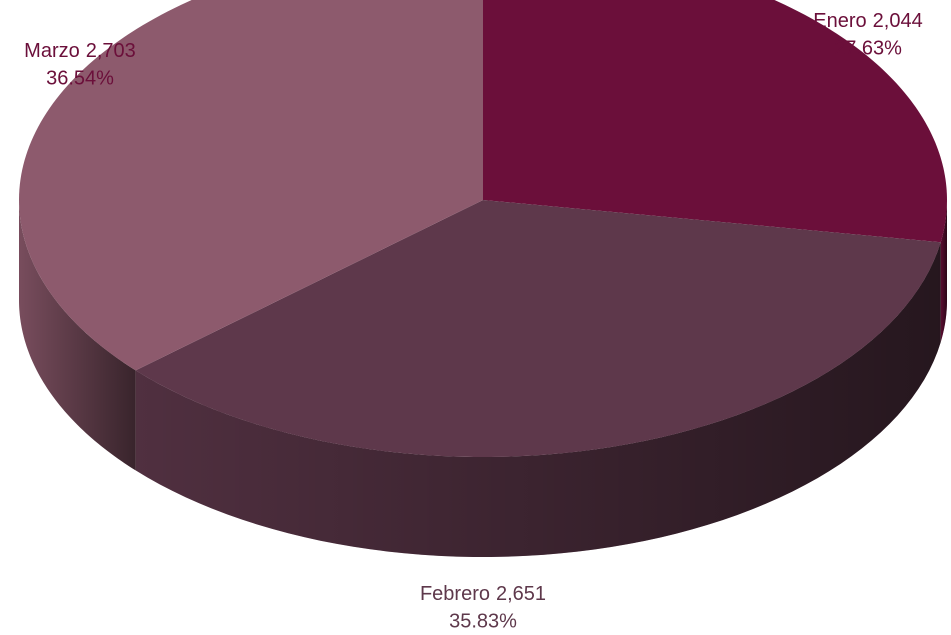 This screenshot has width=951, height=635. Describe the element at coordinates (839, 21) in the screenshot. I see `category-label: Enero` at that location.